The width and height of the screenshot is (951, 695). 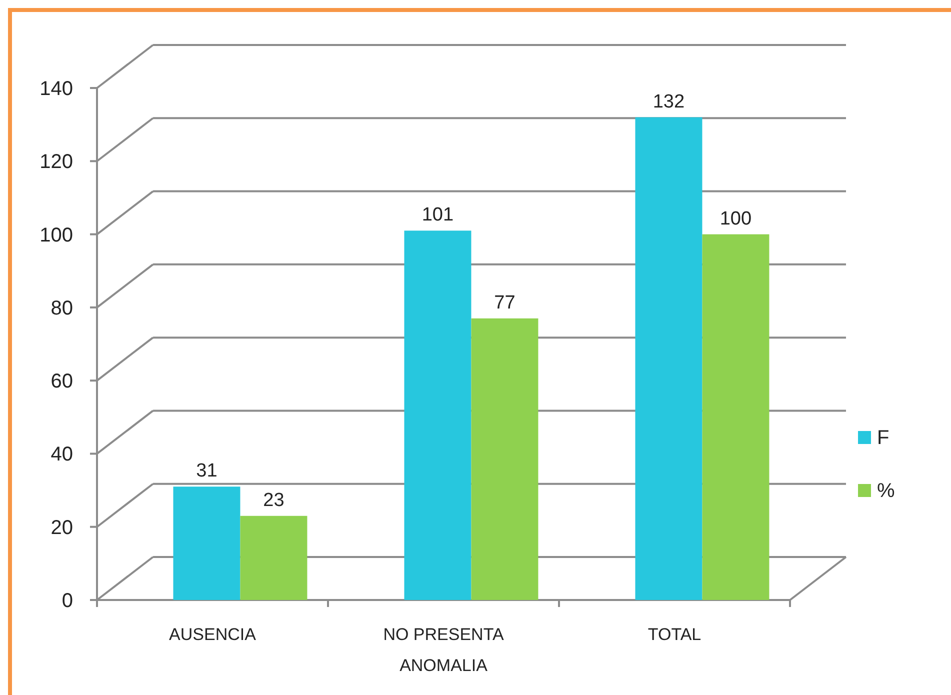 What do you see at coordinates (505, 303) in the screenshot?
I see `data-label: 77` at bounding box center [505, 303].